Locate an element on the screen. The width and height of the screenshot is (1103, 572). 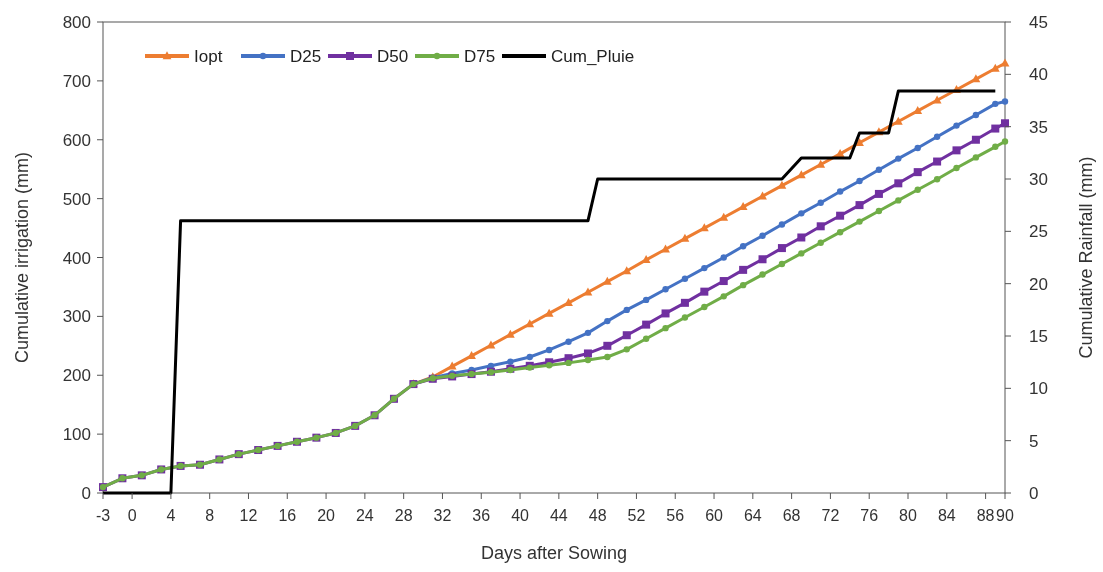
y2-tick-label: 45 is located at coordinates (1038, 22).